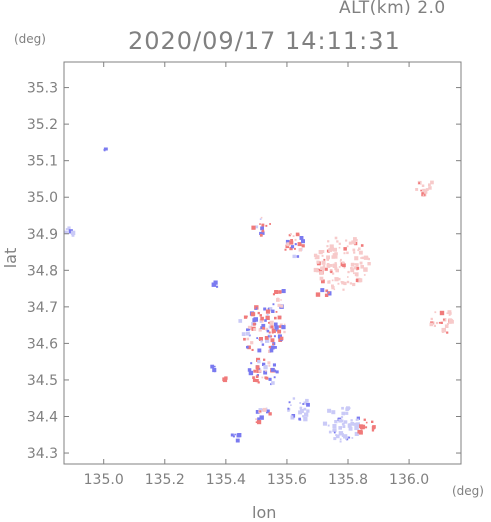 This screenshot has width=491, height=522. What do you see at coordinates (468, 491) in the screenshot?
I see `lon-unit-label: (deg)` at bounding box center [468, 491].